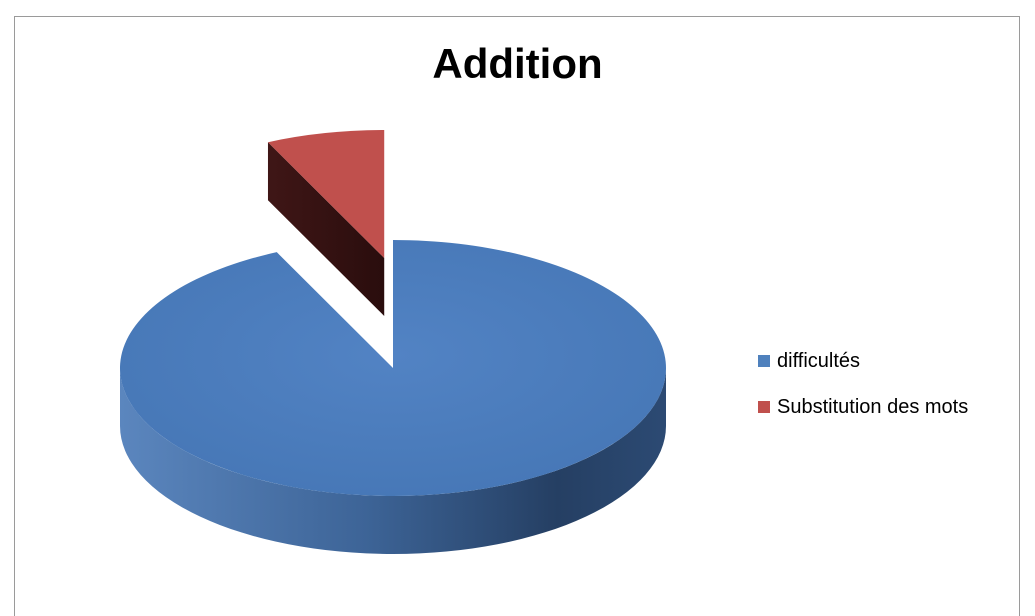 The width and height of the screenshot is (1035, 616). Describe the element at coordinates (873, 406) in the screenshot. I see `legend-label-substitution: Substitution des mots` at that location.